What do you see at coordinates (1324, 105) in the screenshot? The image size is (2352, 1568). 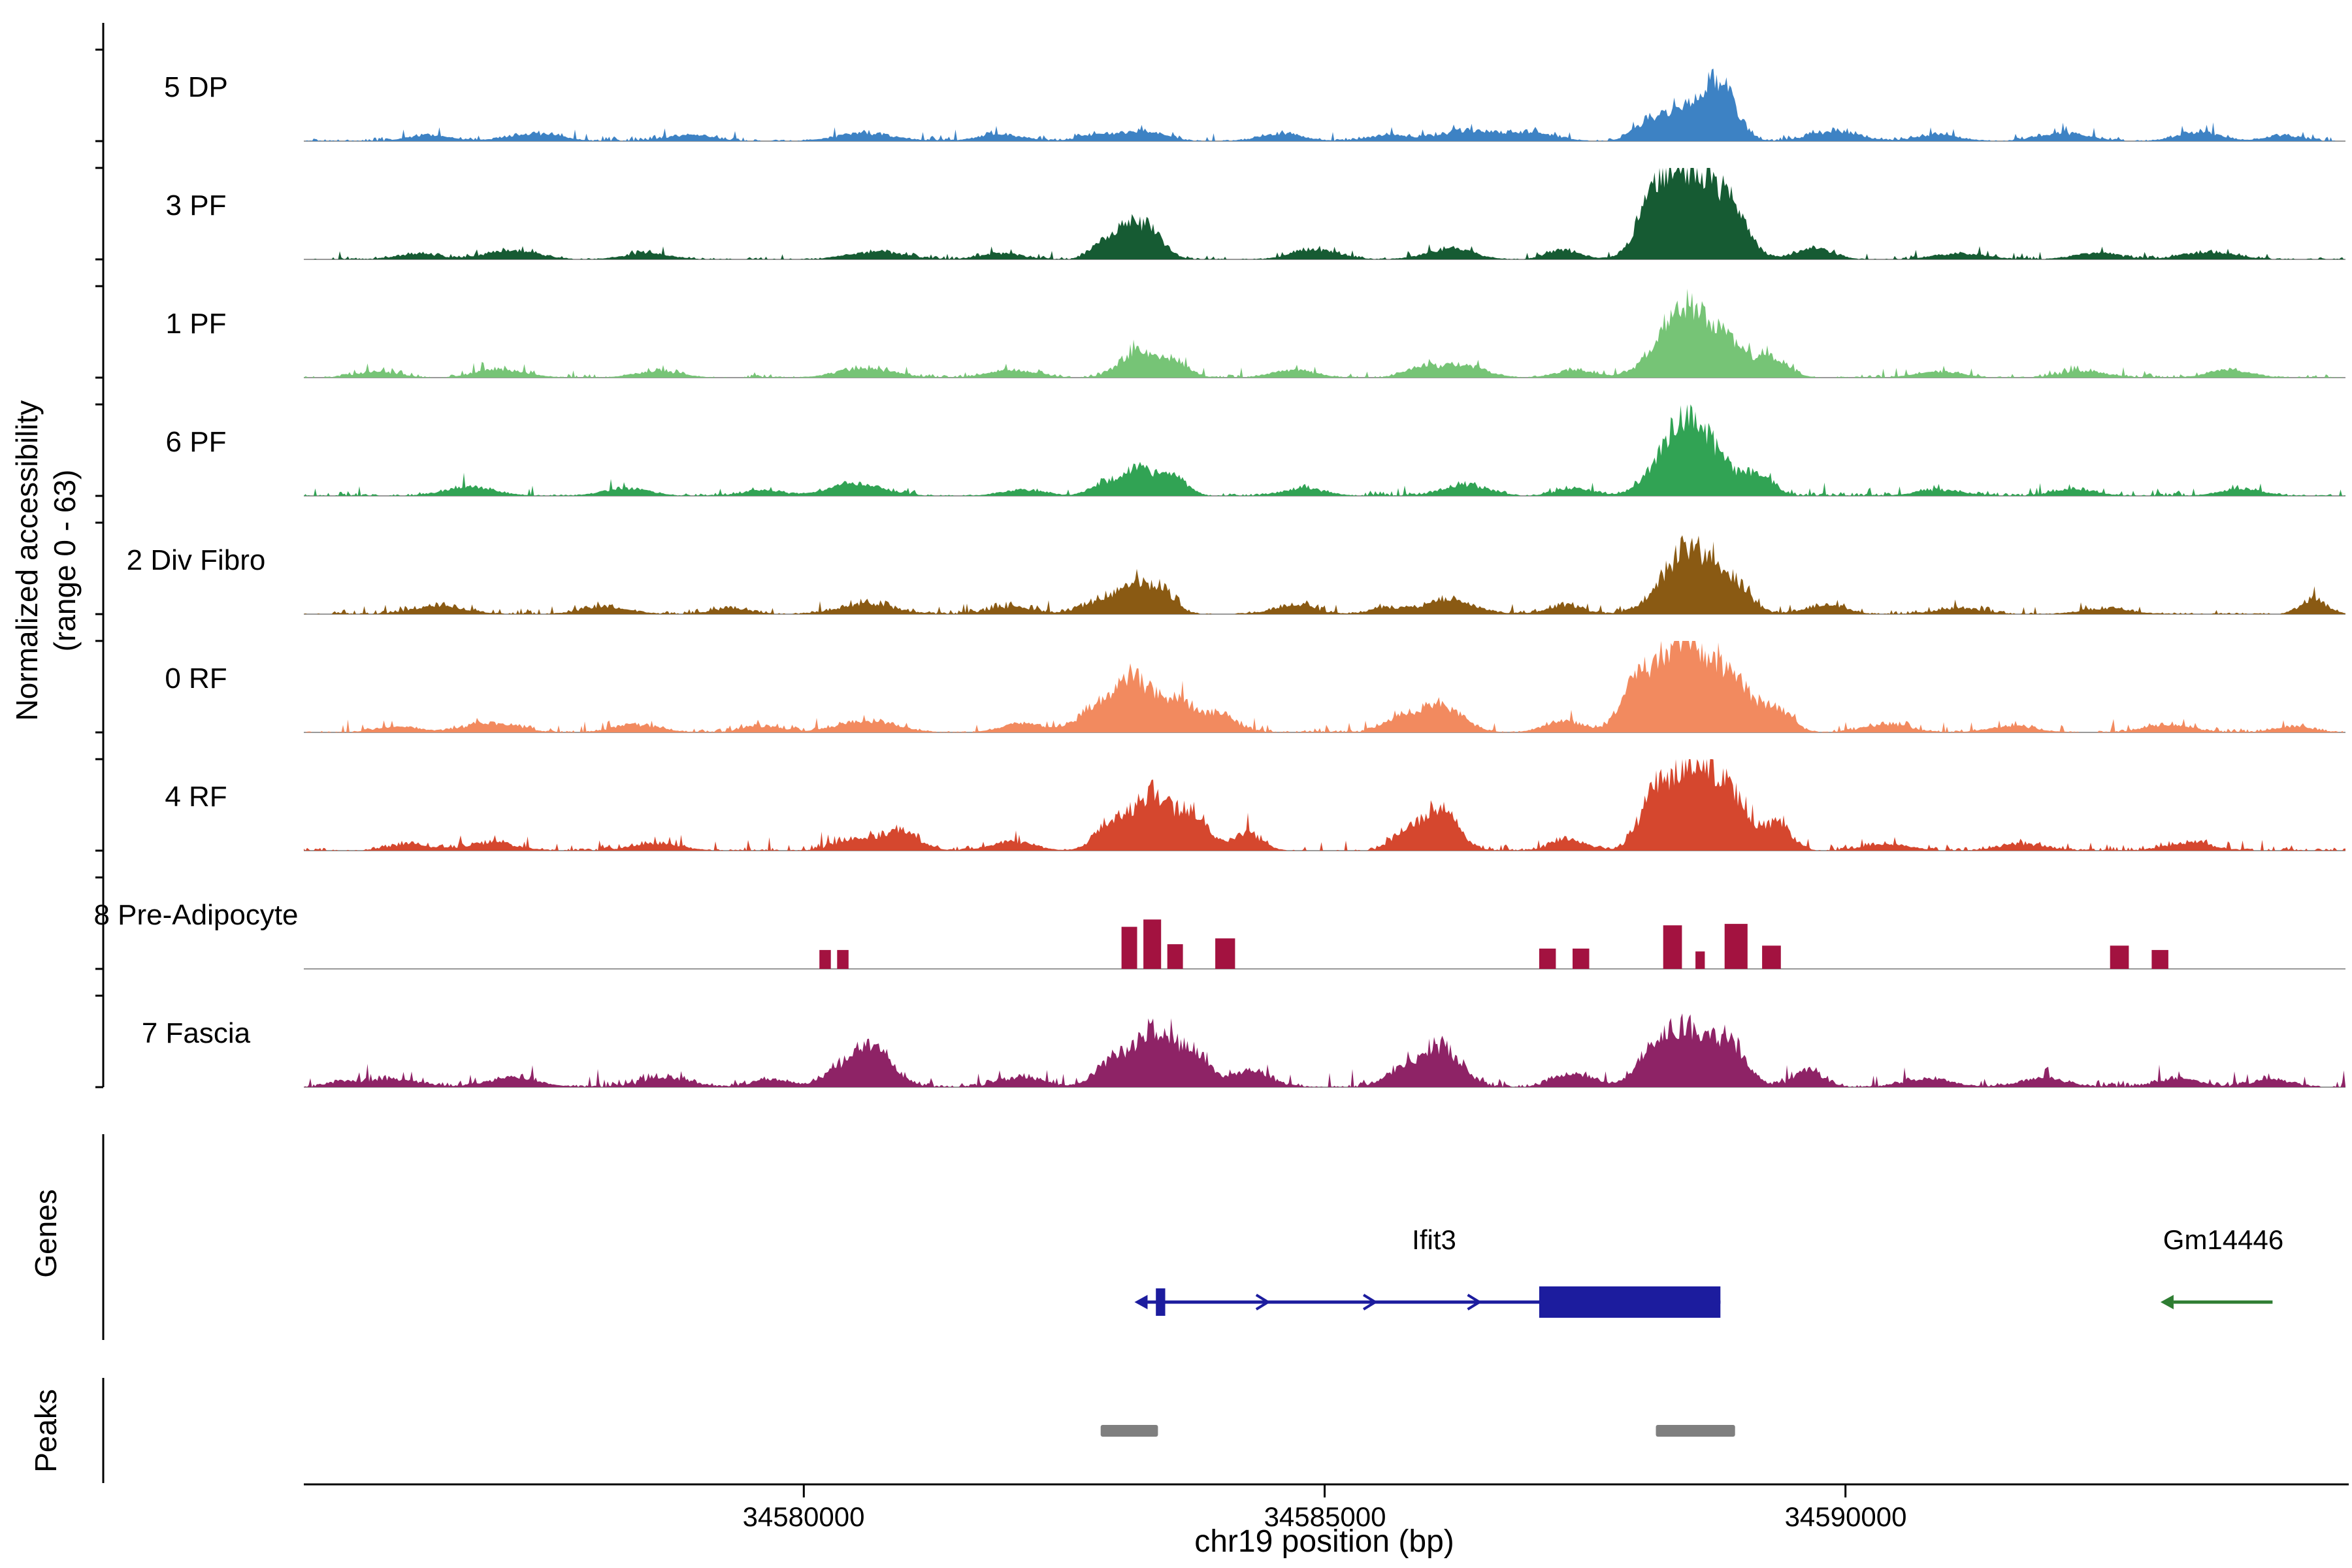 I see `track-area-5-dp` at bounding box center [1324, 105].